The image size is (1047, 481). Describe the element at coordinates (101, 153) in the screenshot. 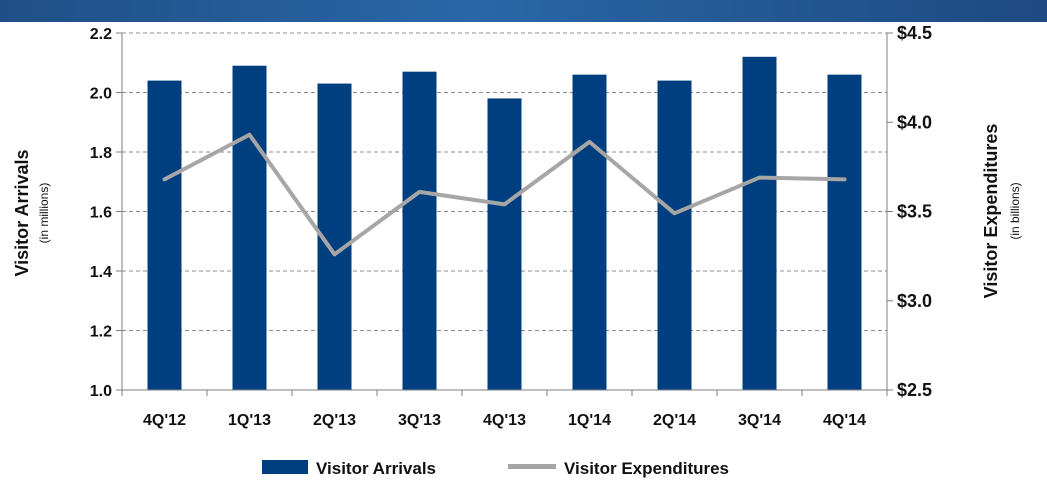

I see `left-tick-label: 1.8` at that location.